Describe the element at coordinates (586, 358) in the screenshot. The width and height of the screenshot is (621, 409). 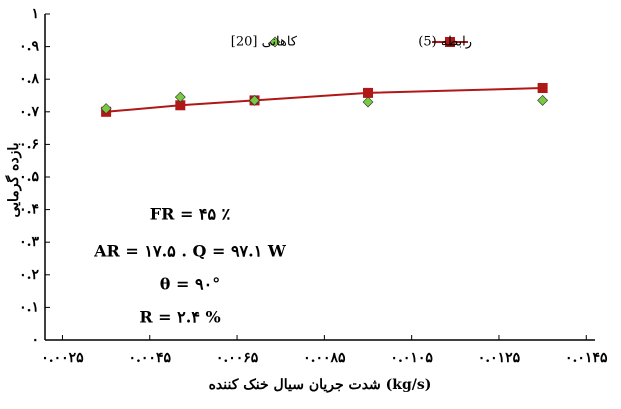
I see `x-tick-label: ۰.۰۱۴۵` at that location.